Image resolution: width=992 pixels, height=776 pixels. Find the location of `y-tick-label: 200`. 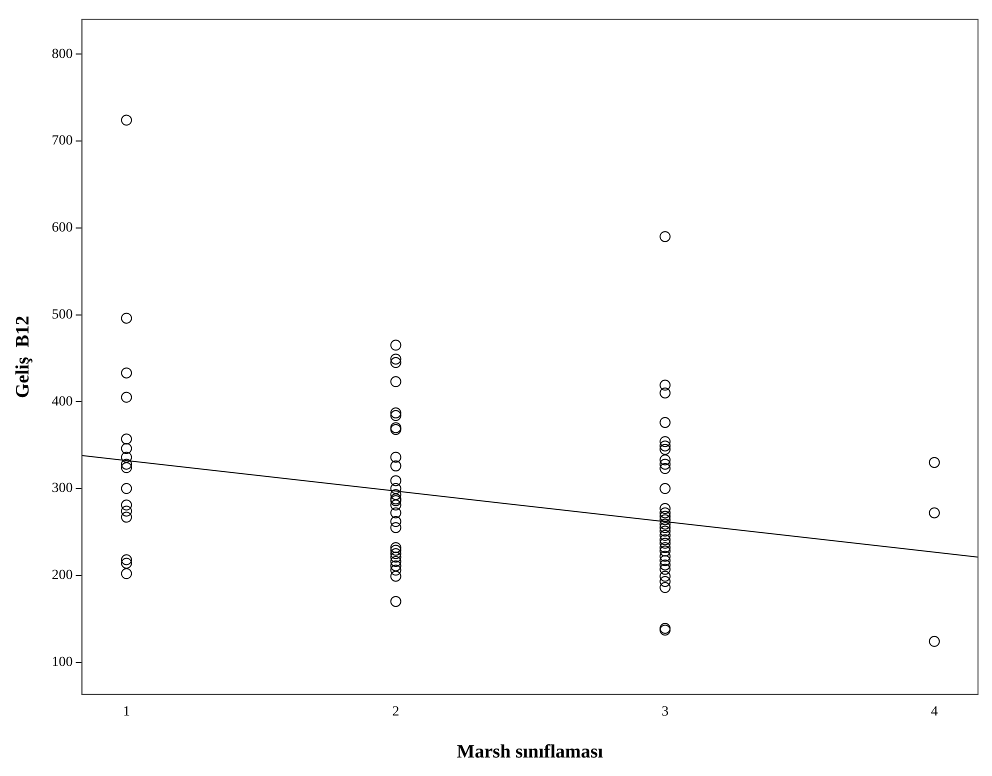

y-tick-label: 200 is located at coordinates (62, 576).